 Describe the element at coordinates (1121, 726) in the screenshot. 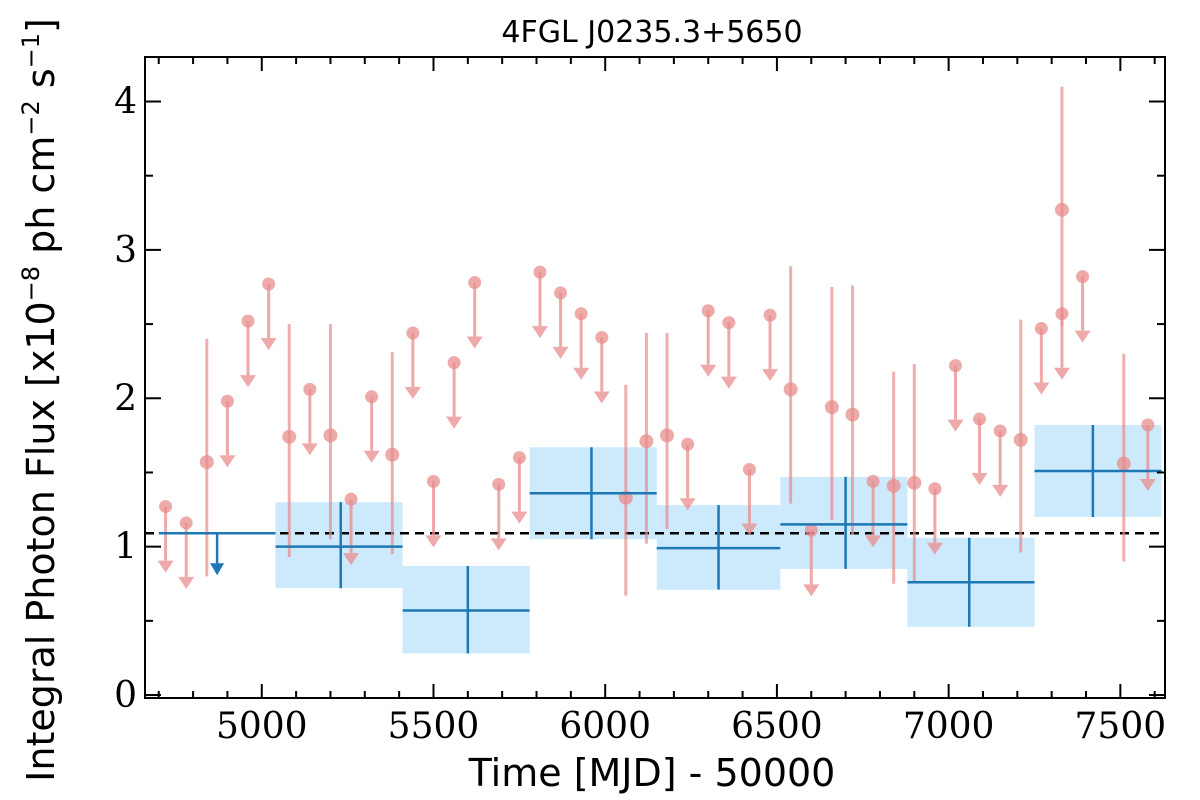

I see `x-tick-label: 7500` at that location.